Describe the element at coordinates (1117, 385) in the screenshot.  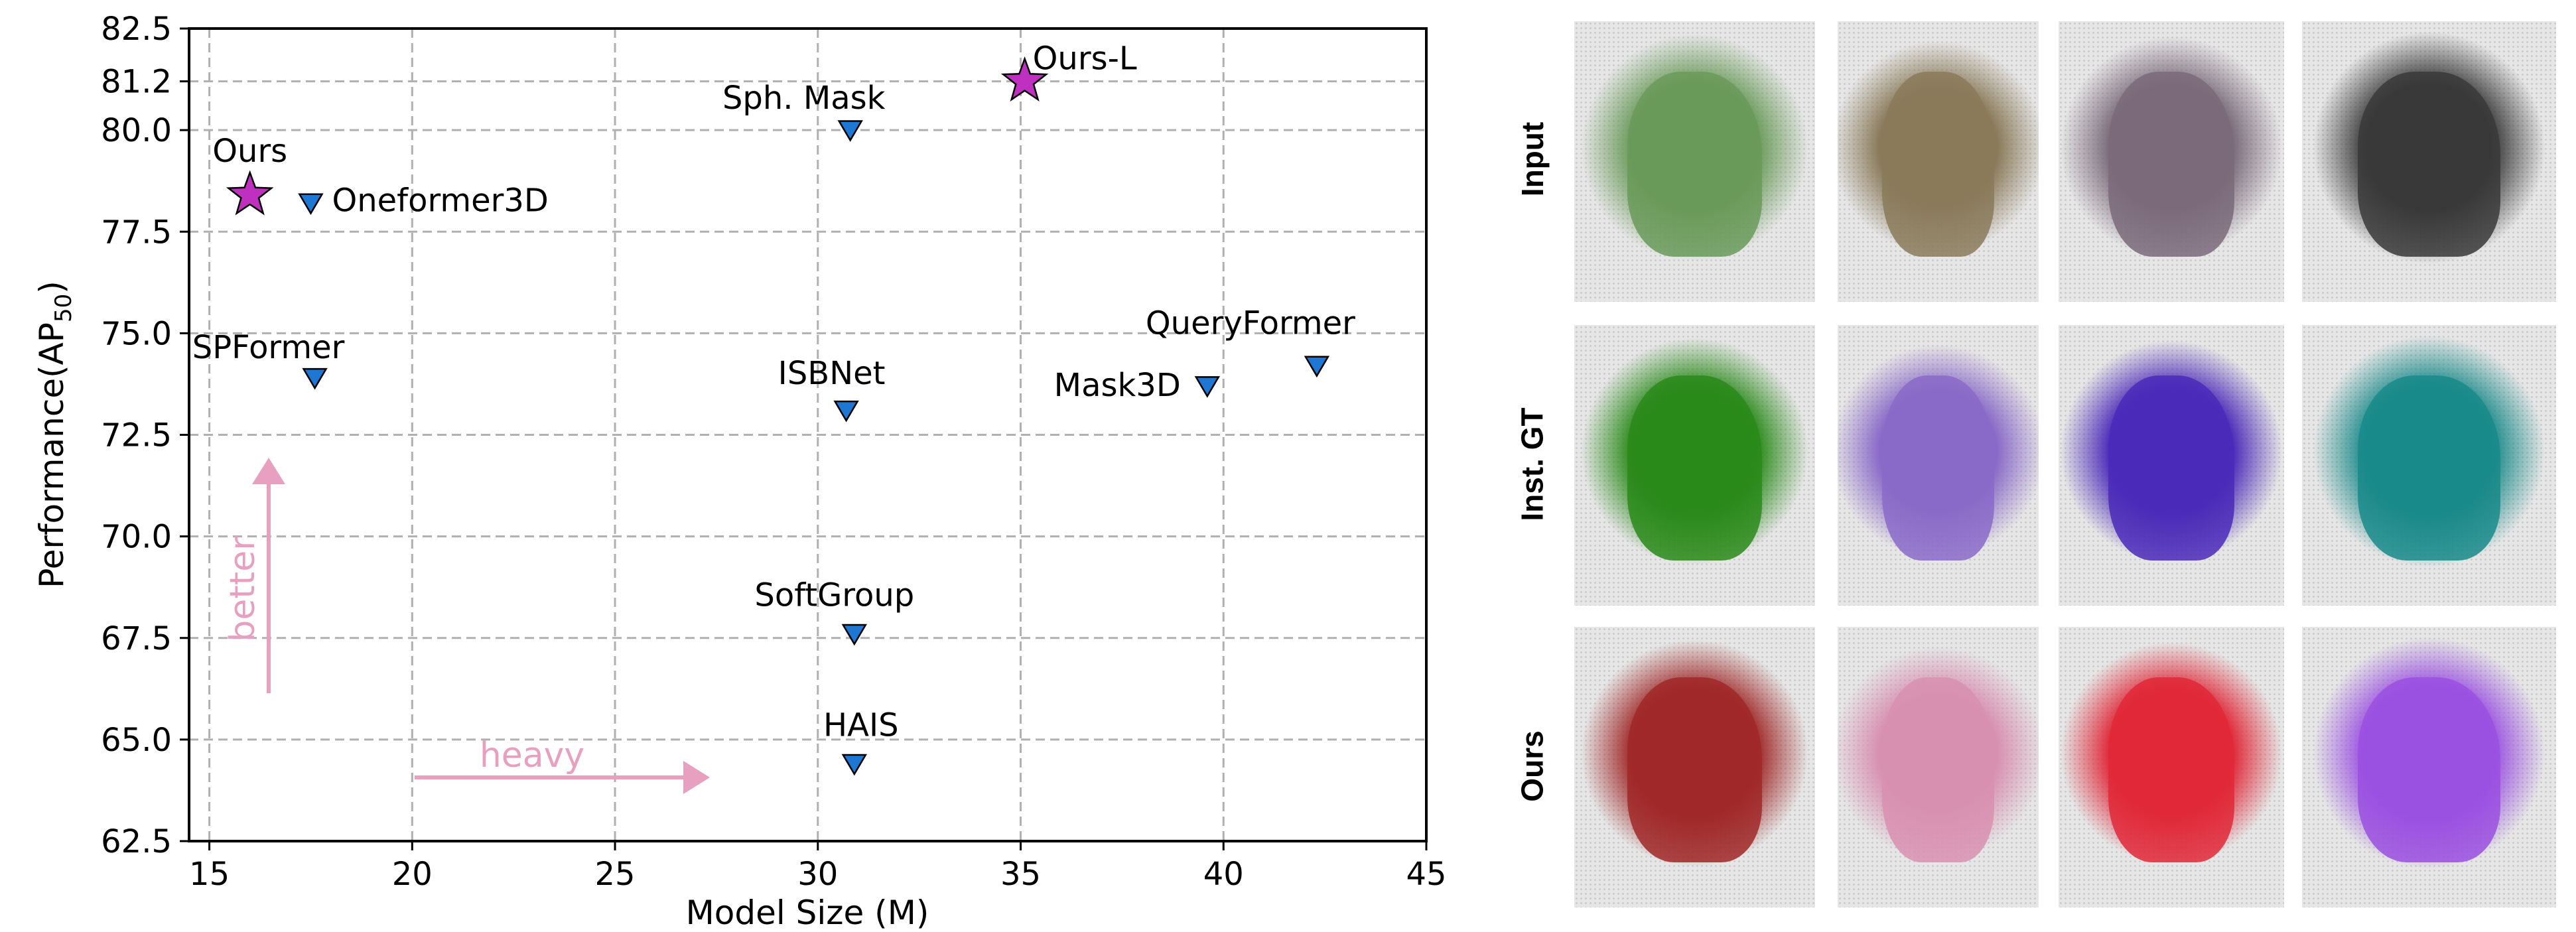
I see `point-label-mask3d: Mask3D` at that location.